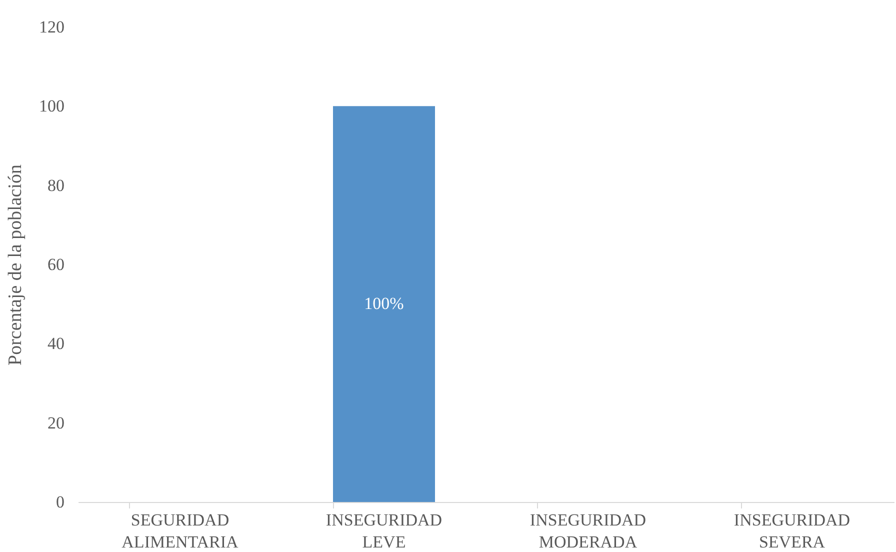 This screenshot has height=552, width=896. What do you see at coordinates (60, 502) in the screenshot?
I see `y-tick-label: 0` at bounding box center [60, 502].